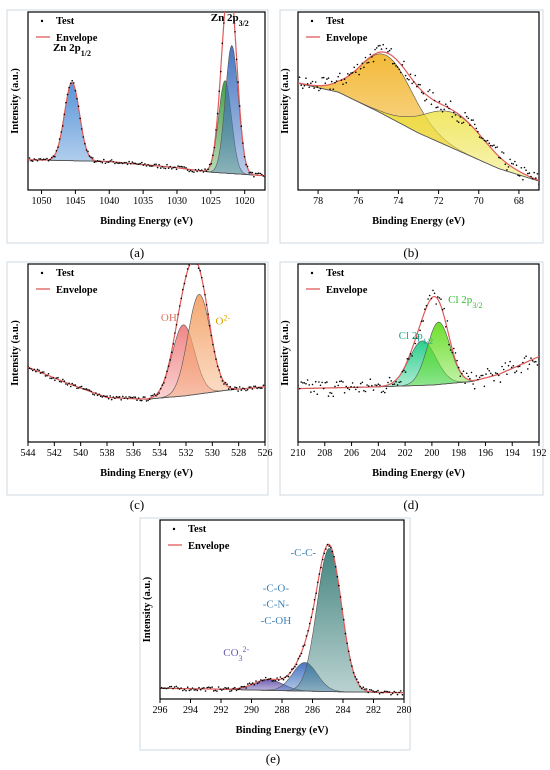  Describe the element at coordinates (378, 453) in the screenshot. I see `x-tick-label: 204` at that location.